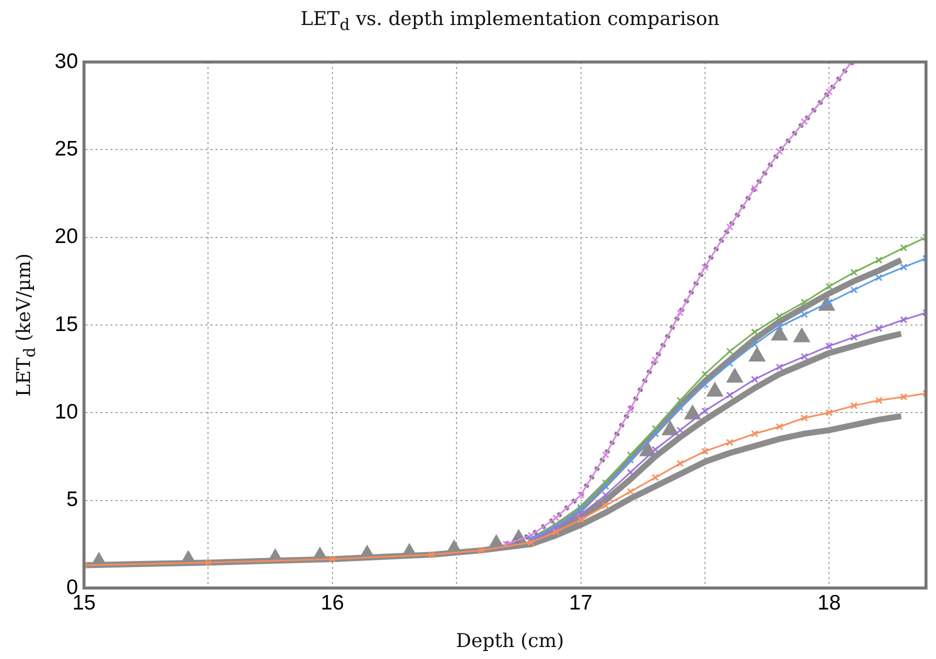  What do you see at coordinates (66, 412) in the screenshot?
I see `y-tick-label: 10` at bounding box center [66, 412].